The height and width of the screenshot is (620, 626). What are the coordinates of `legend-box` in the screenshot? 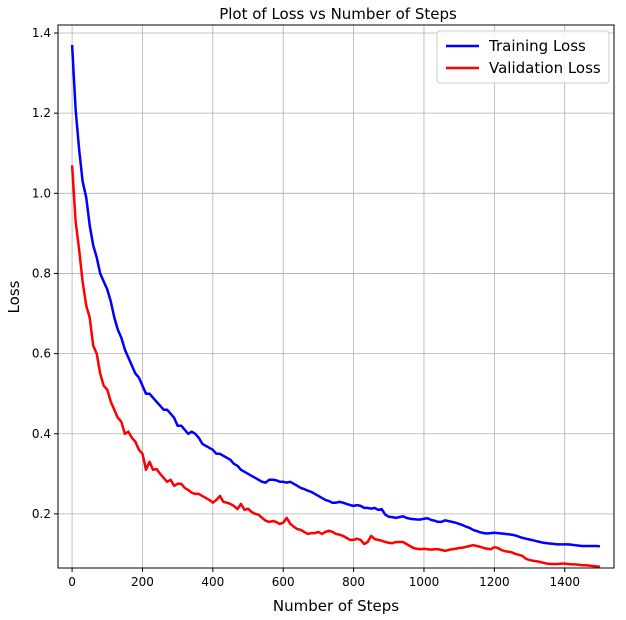 It's located at (523, 57).